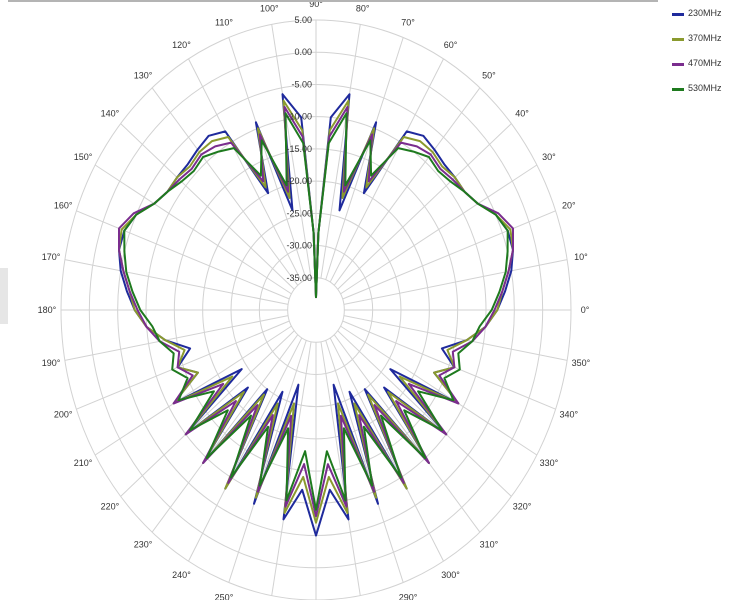 The height and width of the screenshot is (605, 738). What do you see at coordinates (301, 84) in the screenshot?
I see `radial-tick-label: -5.00` at bounding box center [301, 84].